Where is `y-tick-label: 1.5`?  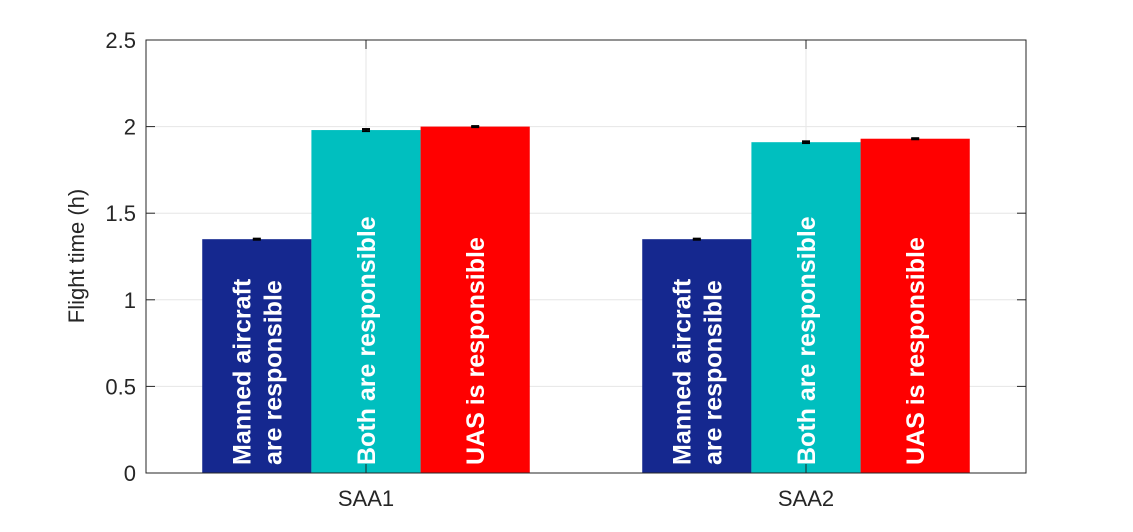
y-tick-label: 1.5 is located at coordinates (120, 213).